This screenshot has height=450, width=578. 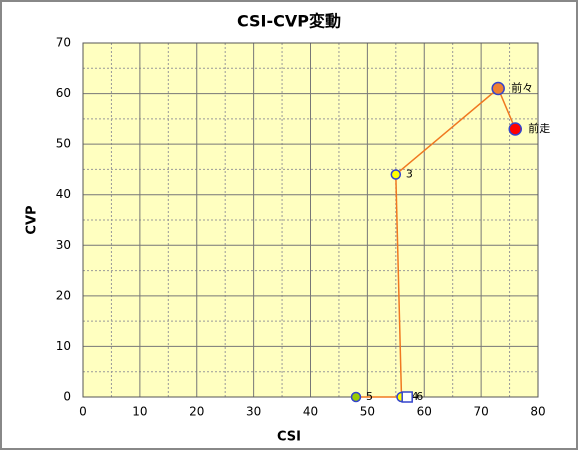 What do you see at coordinates (32, 219) in the screenshot?
I see `y-axis-label: CVP` at bounding box center [32, 219].